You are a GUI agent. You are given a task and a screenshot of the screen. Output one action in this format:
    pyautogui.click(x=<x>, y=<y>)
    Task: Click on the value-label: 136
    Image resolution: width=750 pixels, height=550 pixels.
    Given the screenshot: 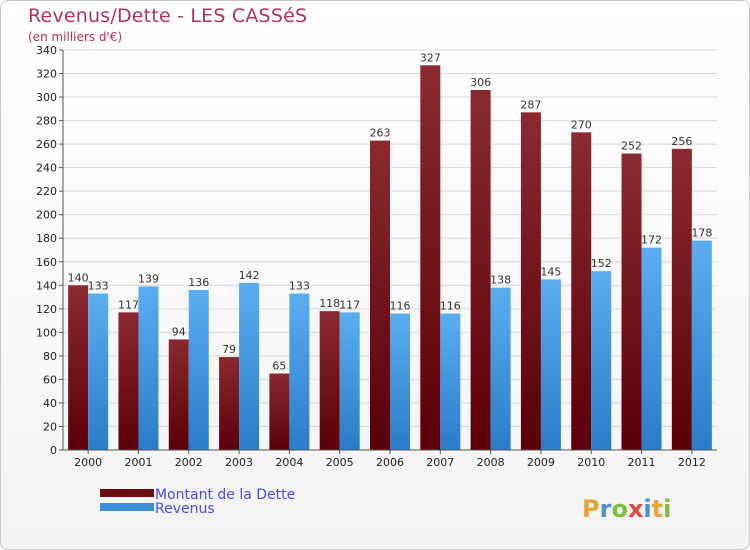 What is the action you would take?
    pyautogui.click(x=198, y=282)
    